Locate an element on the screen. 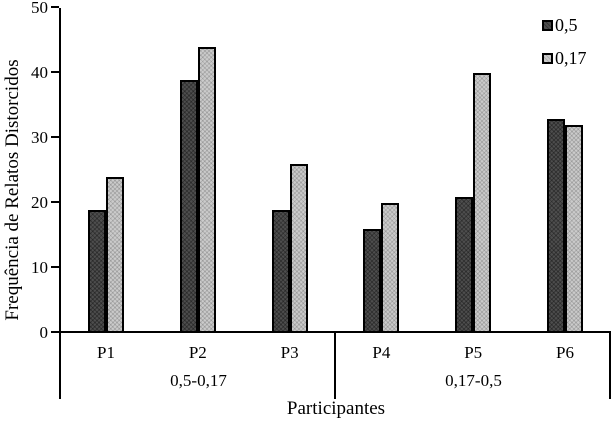 The width and height of the screenshot is (613, 426). bar-P5-0,17 is located at coordinates (482, 203).